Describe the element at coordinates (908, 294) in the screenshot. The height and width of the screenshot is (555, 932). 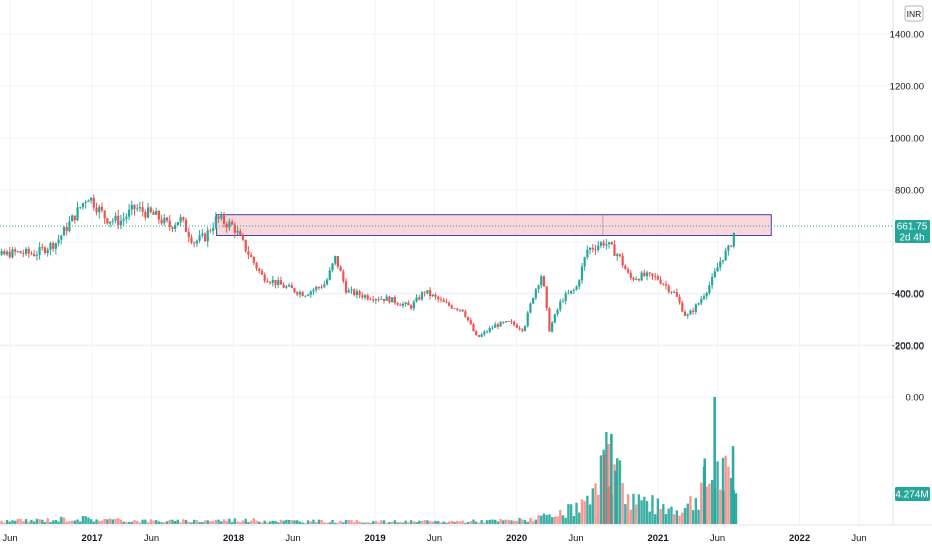
I see `volume-axis-label: -400.00` at that location.